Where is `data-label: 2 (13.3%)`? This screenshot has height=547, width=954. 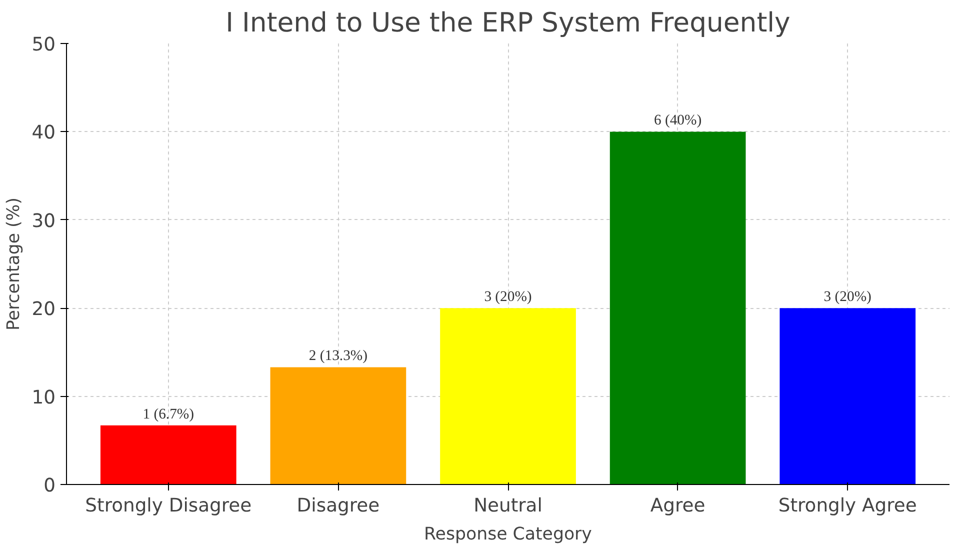 data-label: 2 (13.3%) is located at coordinates (338, 356).